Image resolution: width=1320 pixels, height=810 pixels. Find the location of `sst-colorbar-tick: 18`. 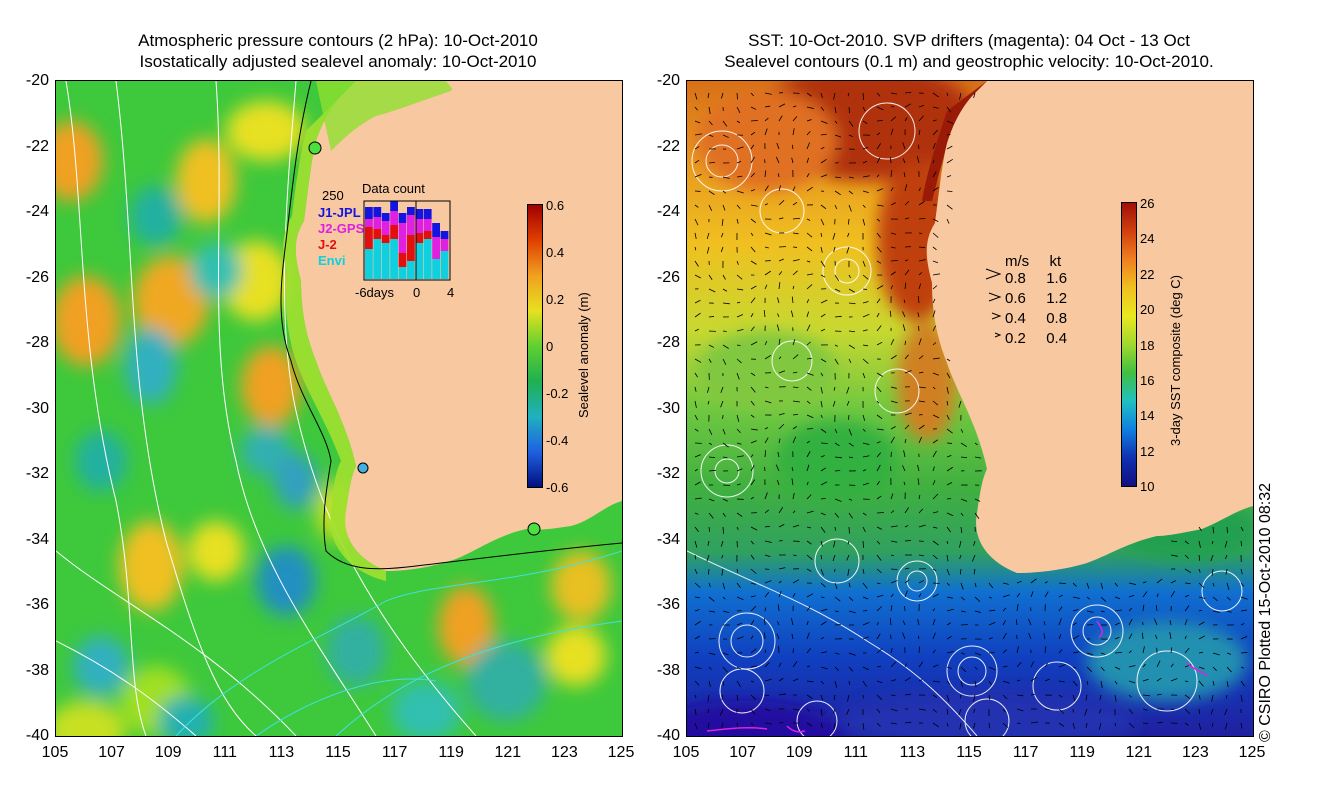

sst-colorbar-tick: 18 is located at coordinates (1147, 345).